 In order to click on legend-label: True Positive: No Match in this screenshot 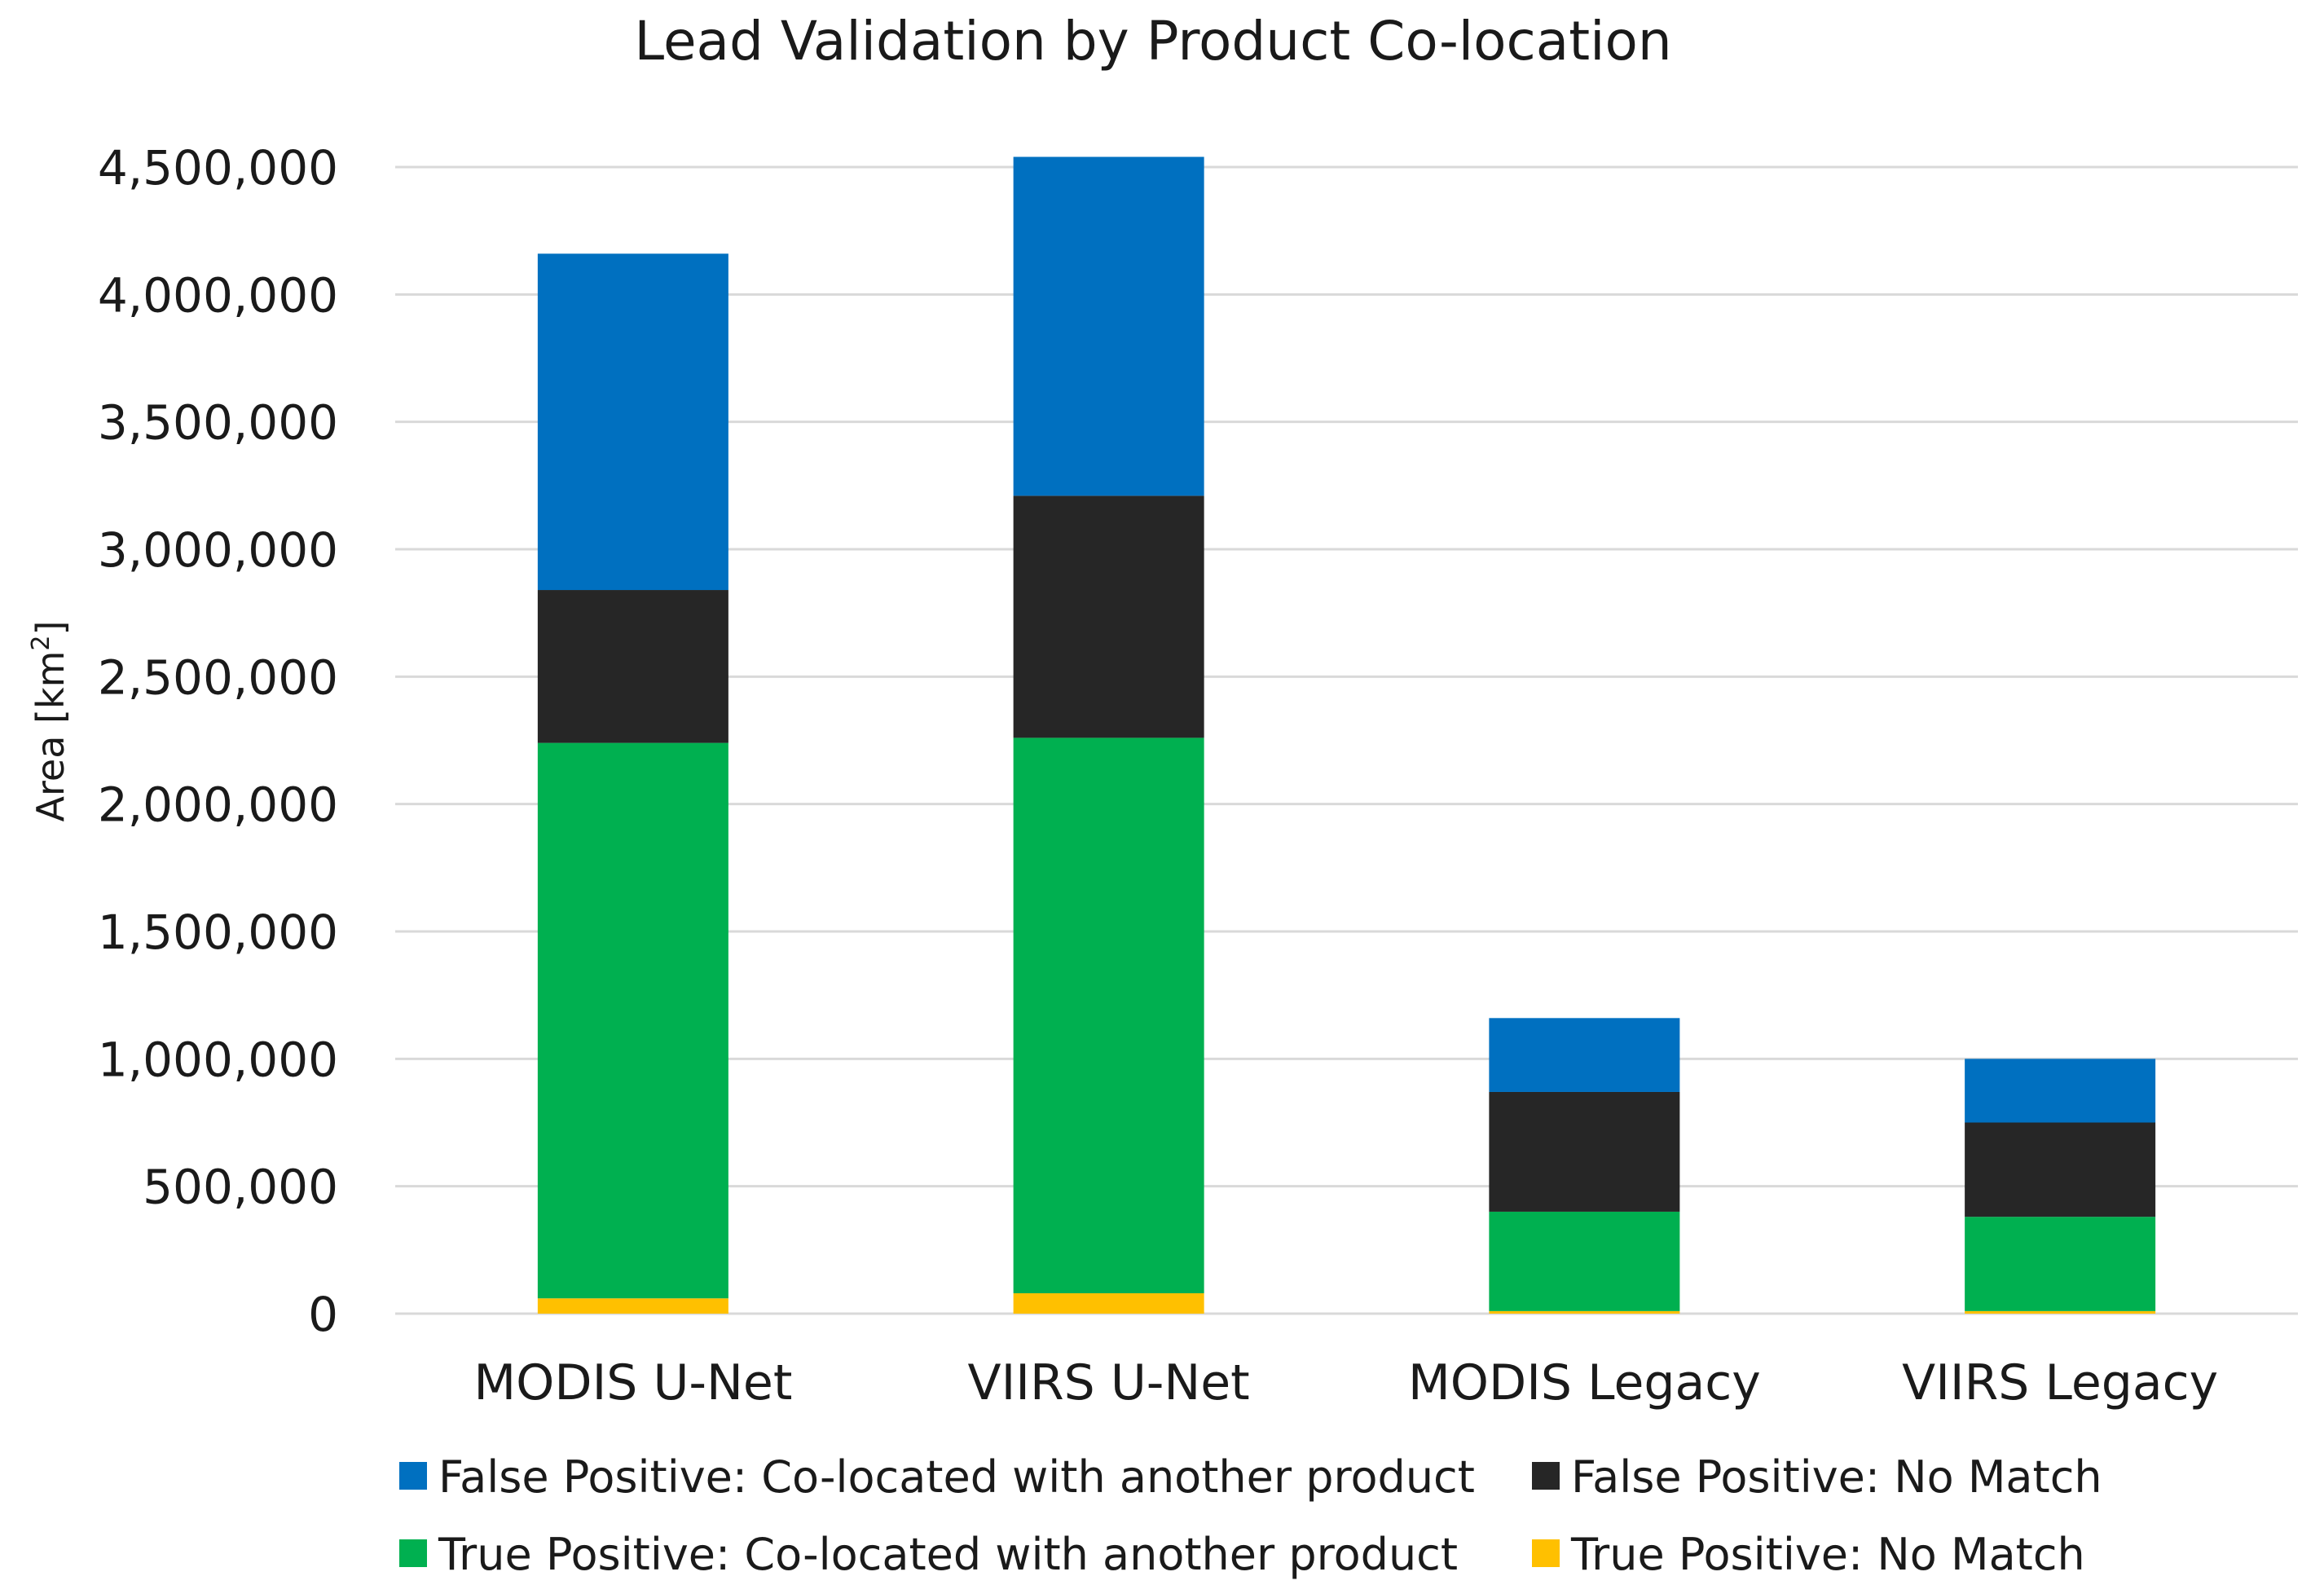, I will do `click(1828, 1554)`.